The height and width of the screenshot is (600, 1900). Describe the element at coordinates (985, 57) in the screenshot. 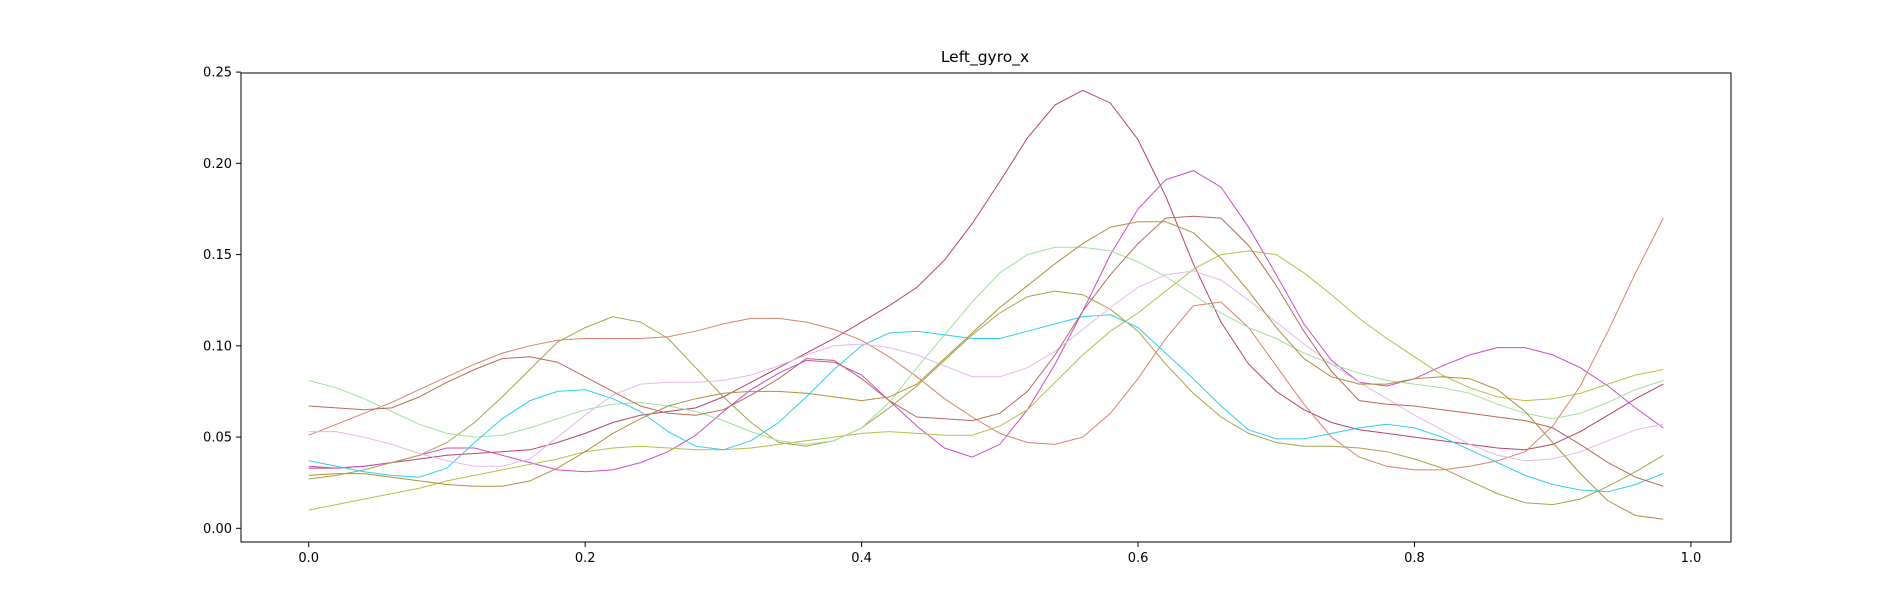

I see `chart-title: Left_gyro_x` at that location.